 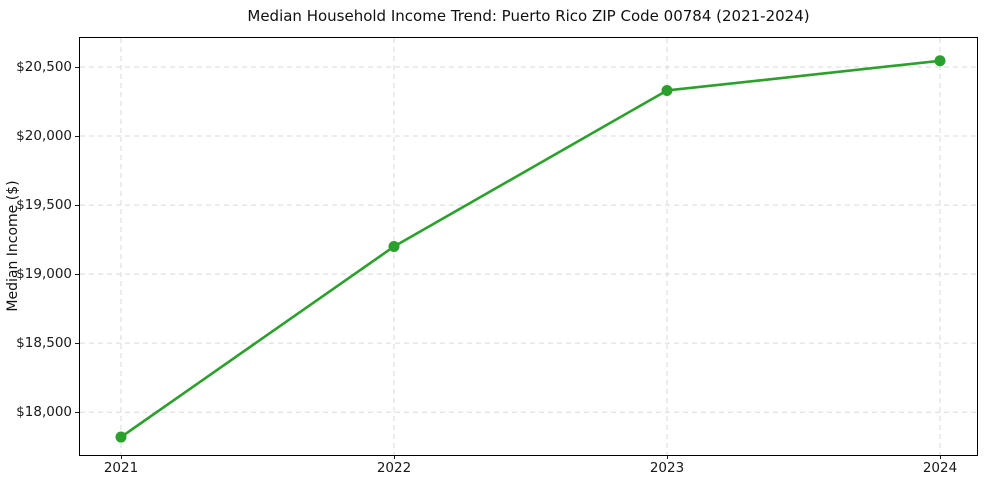 What do you see at coordinates (121, 468) in the screenshot?
I see `x-tick-label-2021: 2021` at bounding box center [121, 468].